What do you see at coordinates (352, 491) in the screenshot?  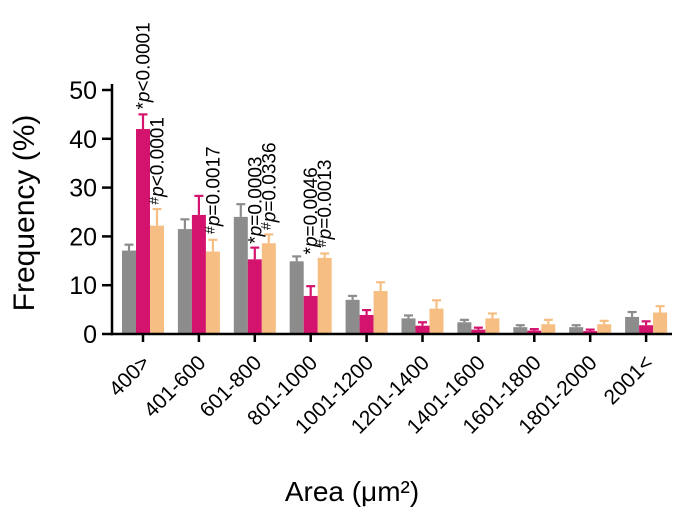 I see `x-axis-title: Area (μm²)` at bounding box center [352, 491].